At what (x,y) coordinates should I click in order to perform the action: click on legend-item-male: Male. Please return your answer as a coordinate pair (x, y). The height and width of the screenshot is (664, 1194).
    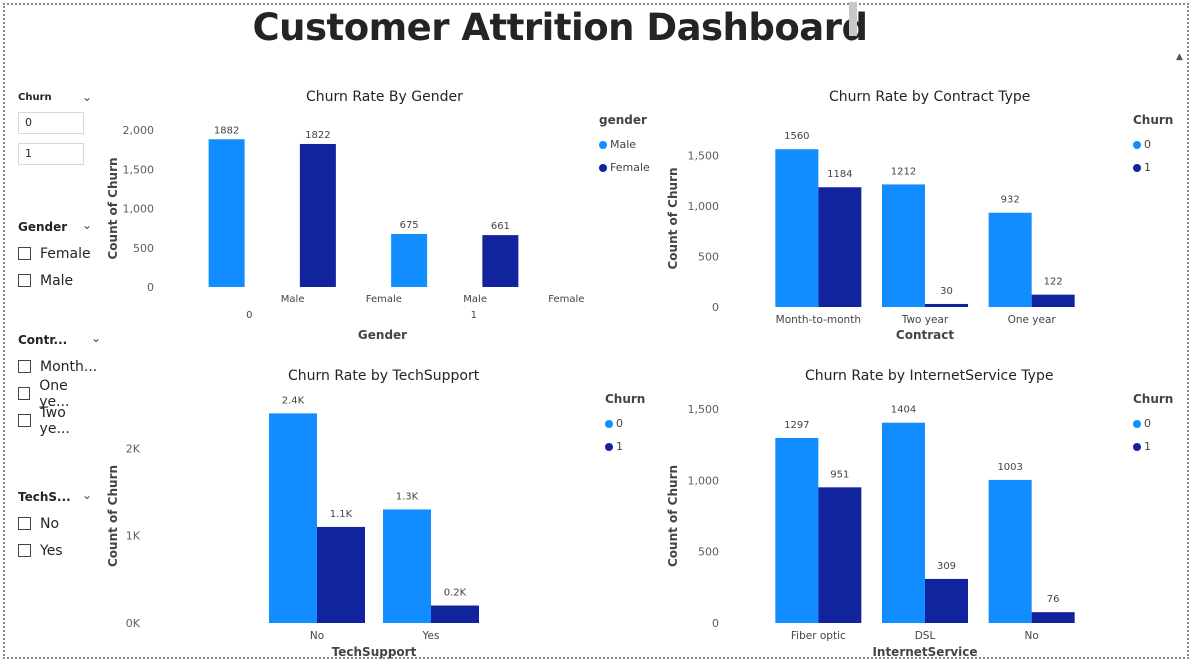
    Looking at the image, I should click on (624, 144).